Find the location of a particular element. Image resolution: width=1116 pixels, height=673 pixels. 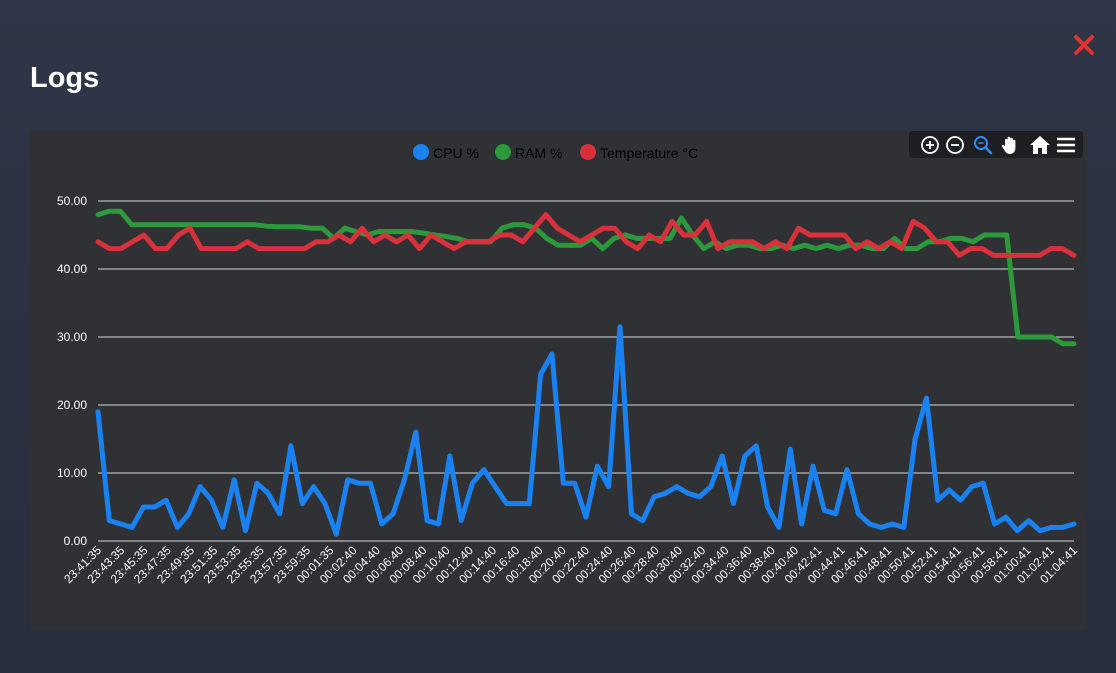

pan-hand-icon is located at coordinates (1010, 145).